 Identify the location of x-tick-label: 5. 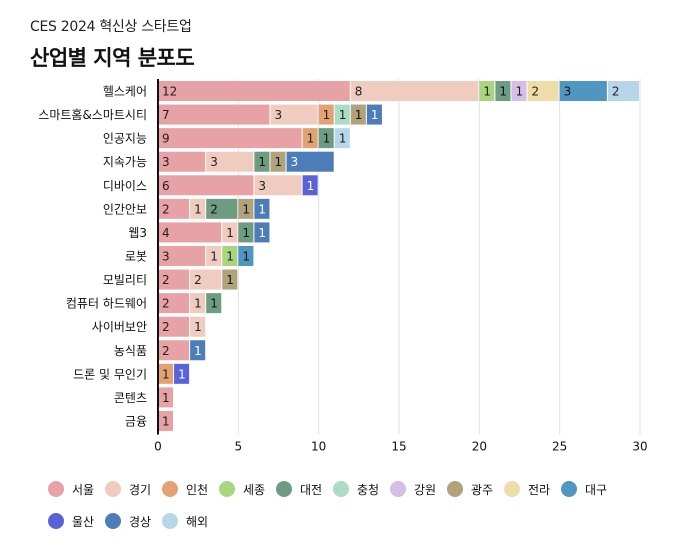
(239, 447).